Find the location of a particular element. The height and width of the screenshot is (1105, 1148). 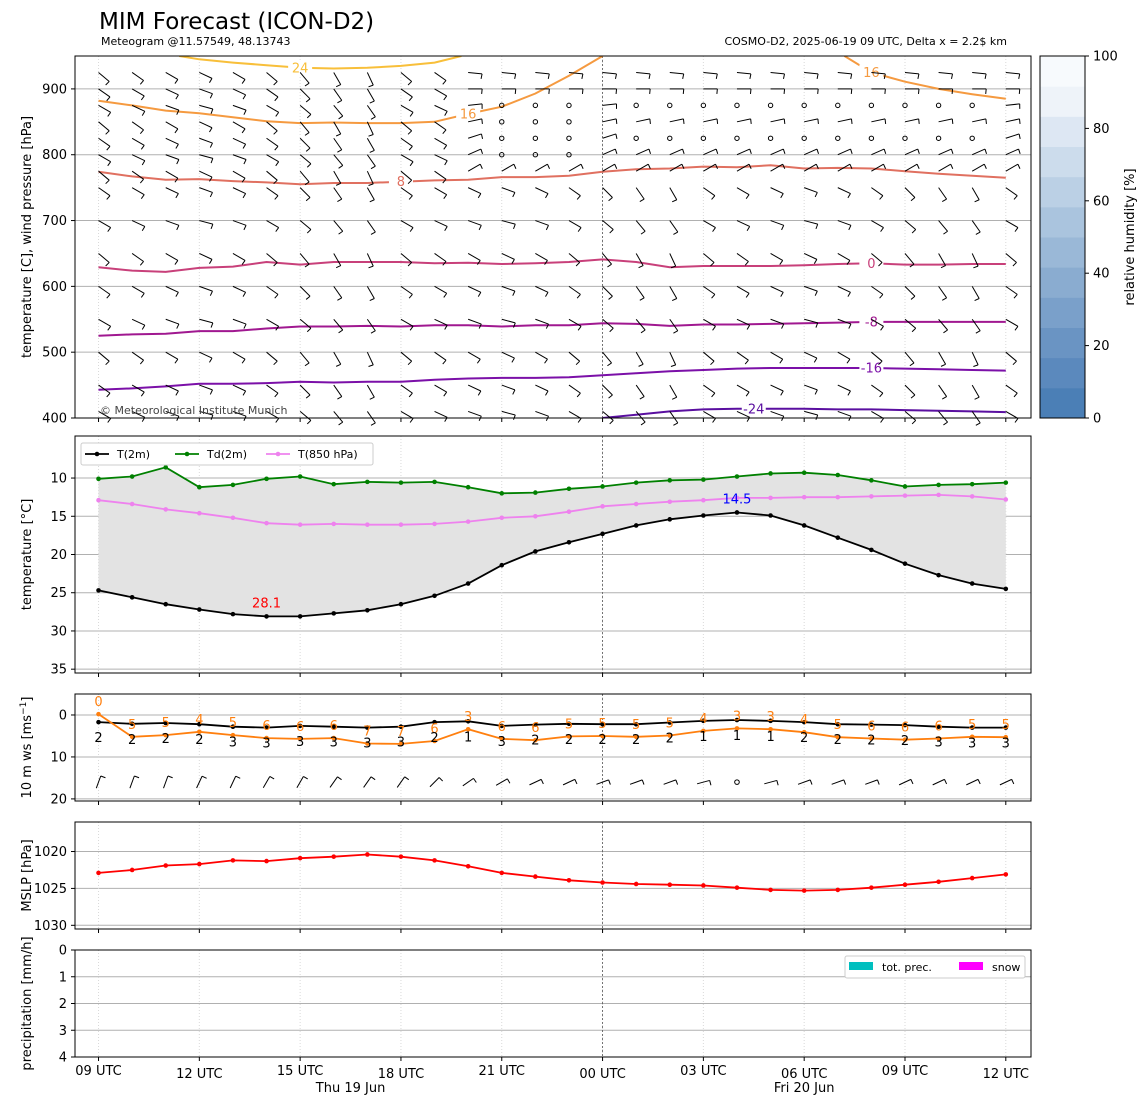

pressure-panel: 1020 1025 1030 MSLP [hPa] is located at coordinates (526, 877).